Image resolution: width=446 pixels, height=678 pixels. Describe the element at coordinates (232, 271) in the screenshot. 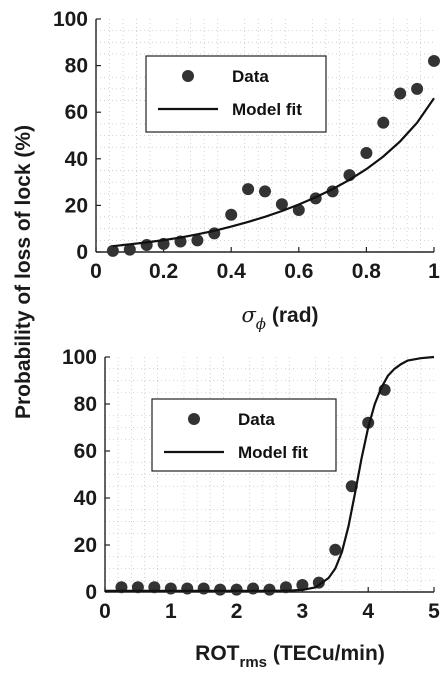

I see `x-tick-label: 0.4` at that location.